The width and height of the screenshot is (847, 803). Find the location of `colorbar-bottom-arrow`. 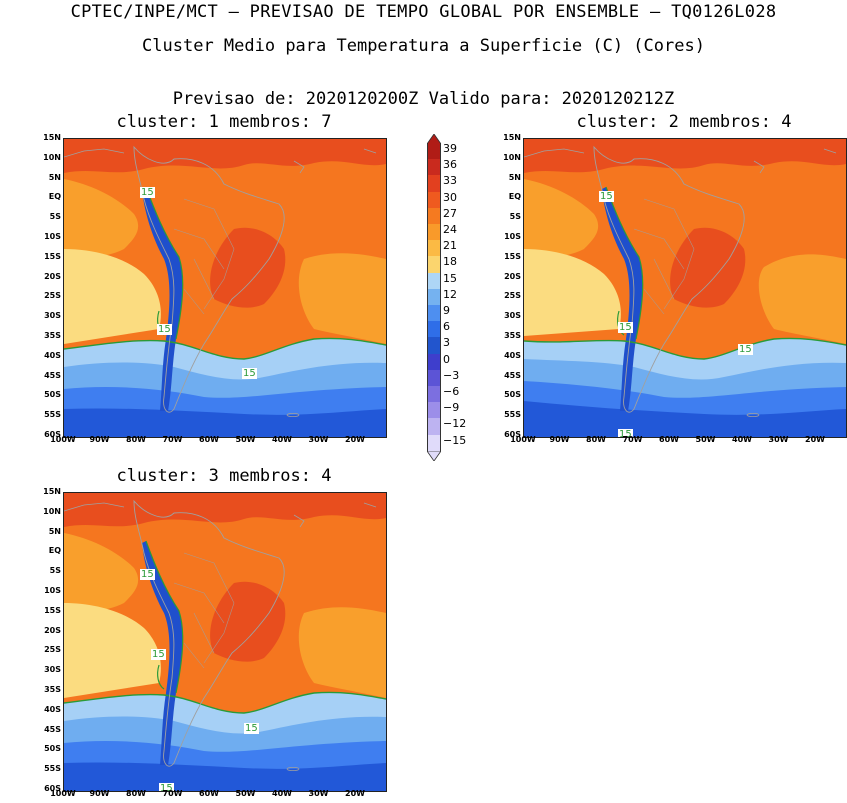

colorbar-bottom-arrow is located at coordinates (434, 455).